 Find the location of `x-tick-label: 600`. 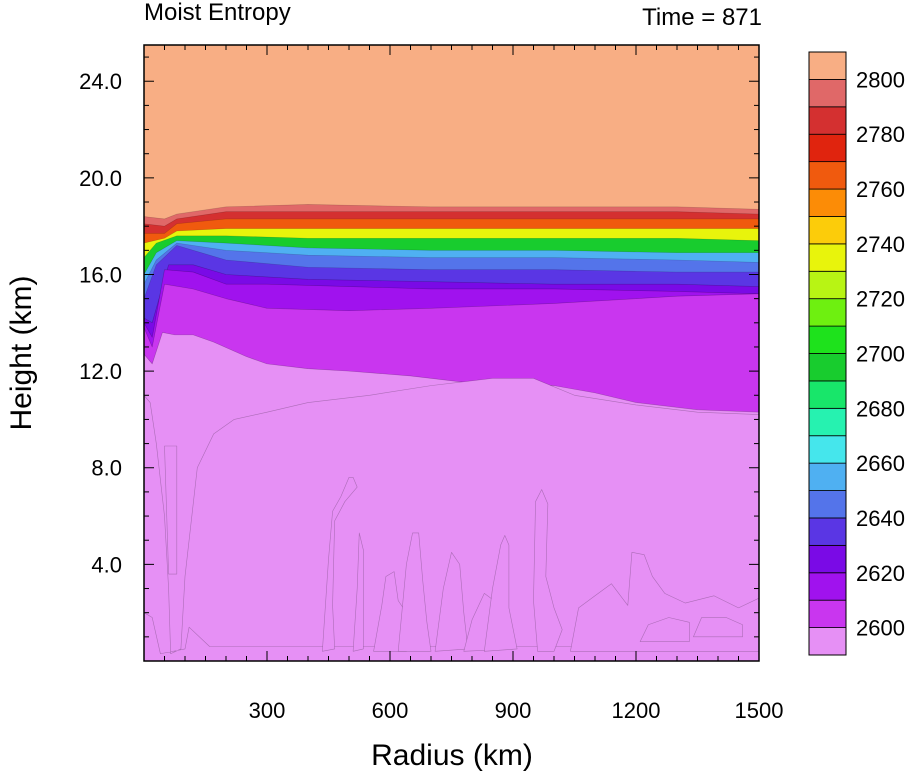

x-tick-label: 600 is located at coordinates (390, 710).